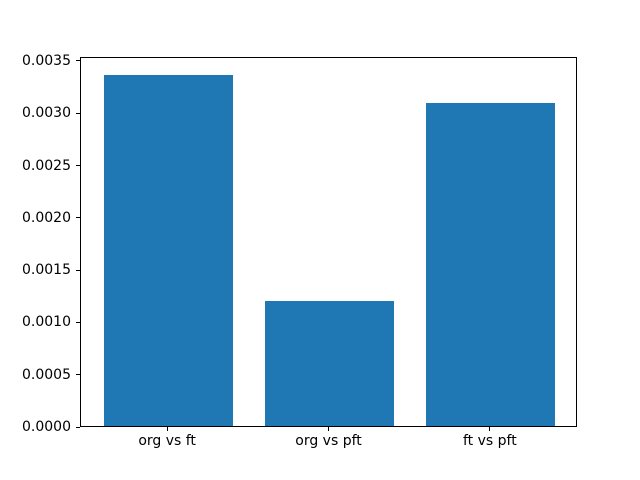 Image resolution: width=640 pixels, height=480 pixels. I want to click on y-tick-label: 0.0010, so click(46, 322).